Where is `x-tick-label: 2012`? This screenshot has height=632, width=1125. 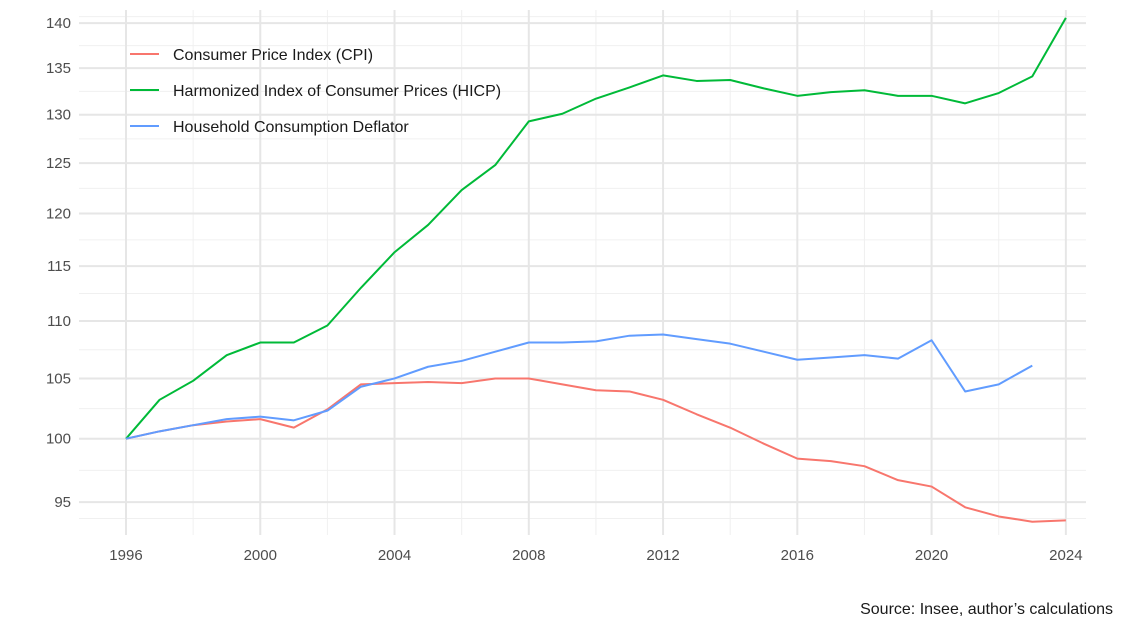
x-tick-label: 2012 is located at coordinates (662, 555).